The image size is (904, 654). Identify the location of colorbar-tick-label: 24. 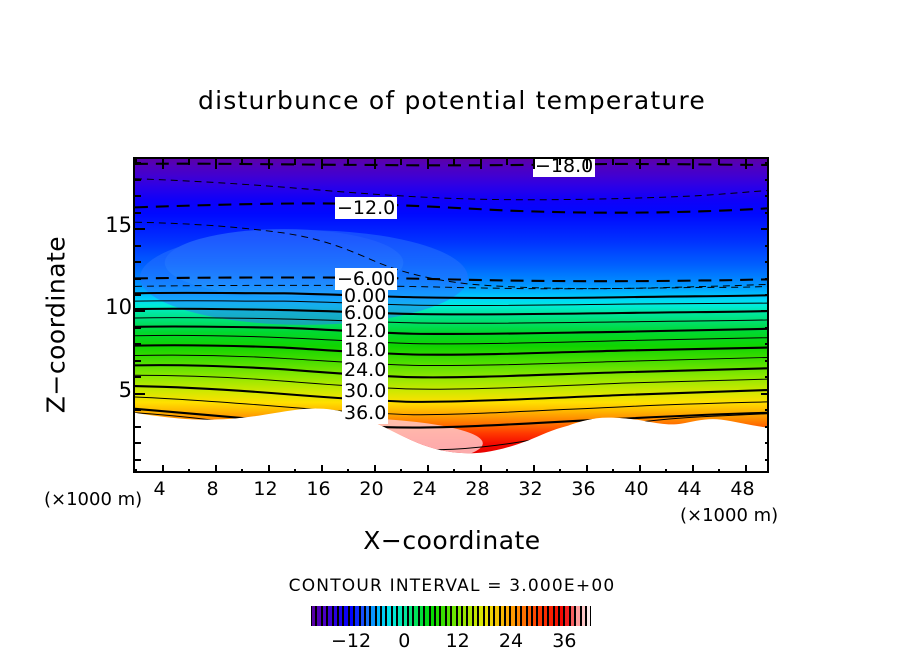
(511, 641).